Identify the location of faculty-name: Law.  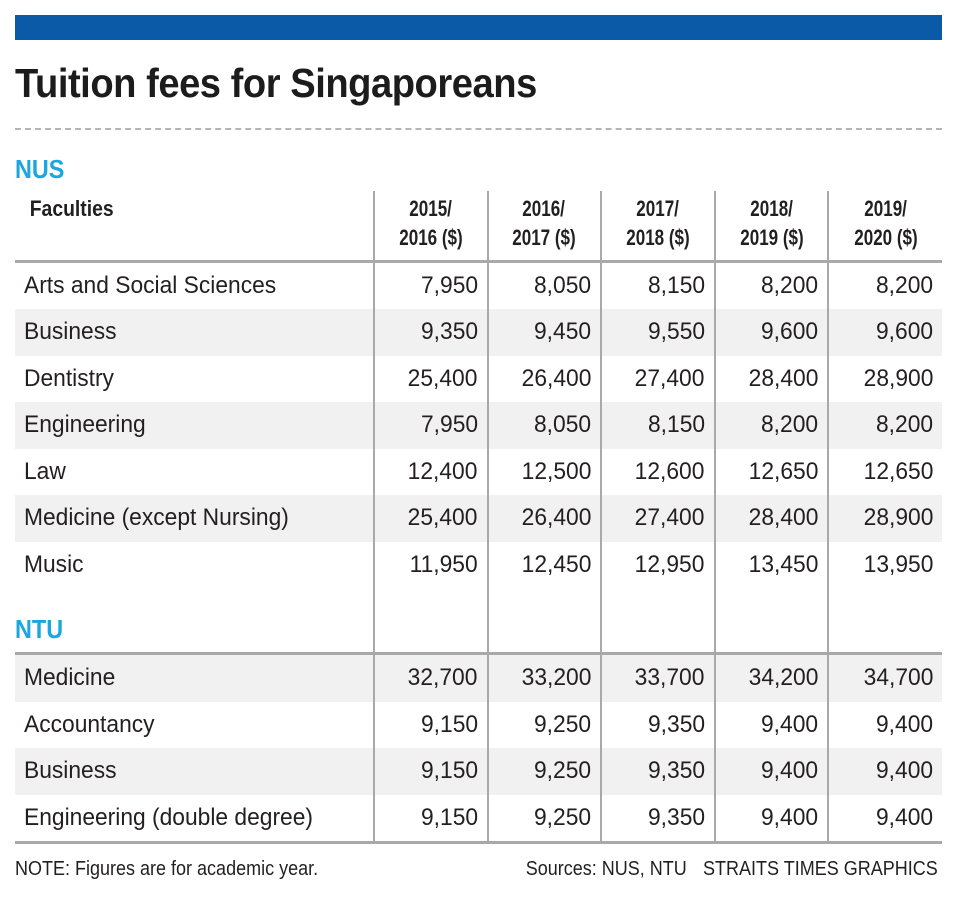
(45, 471).